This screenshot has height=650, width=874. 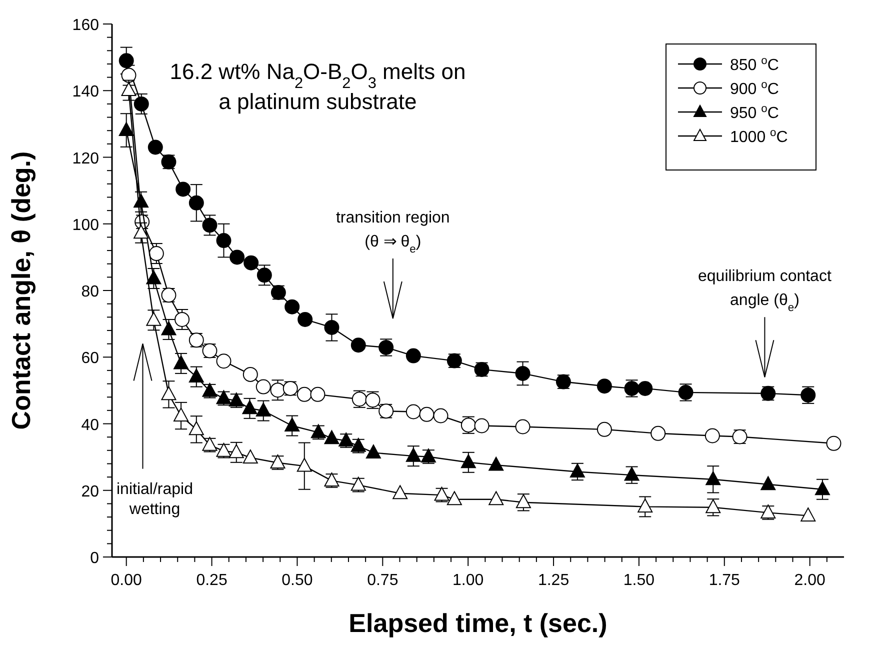 What do you see at coordinates (126, 580) in the screenshot?
I see `x-tick-label: 0.00` at bounding box center [126, 580].